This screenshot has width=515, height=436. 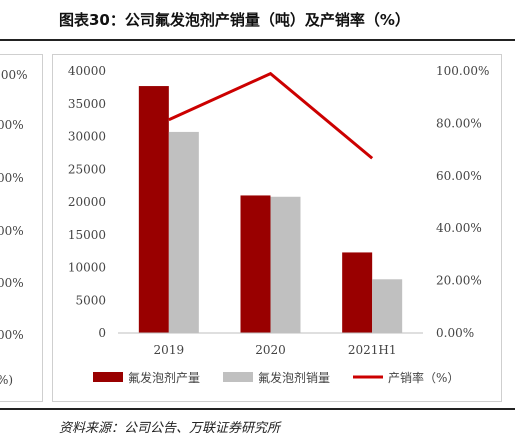 I want to click on y-left-tick-label: 25000, so click(x=87, y=169).